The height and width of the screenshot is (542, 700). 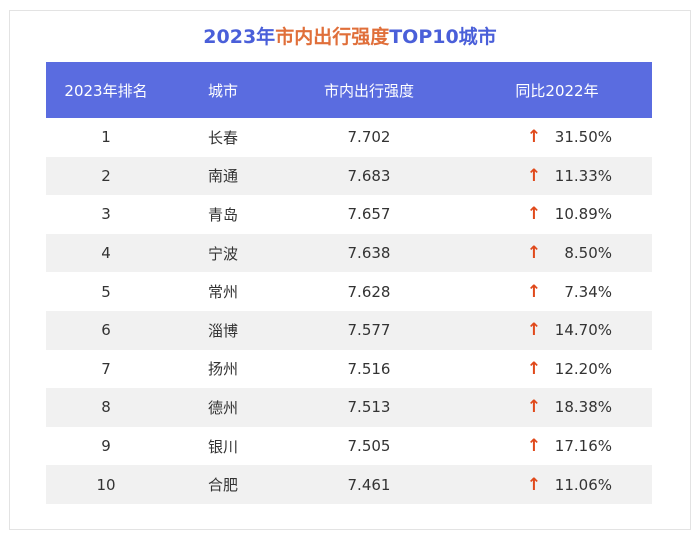 I want to click on table-row: 5 常州 7.628 ↑ 7.34%, so click(x=349, y=291).